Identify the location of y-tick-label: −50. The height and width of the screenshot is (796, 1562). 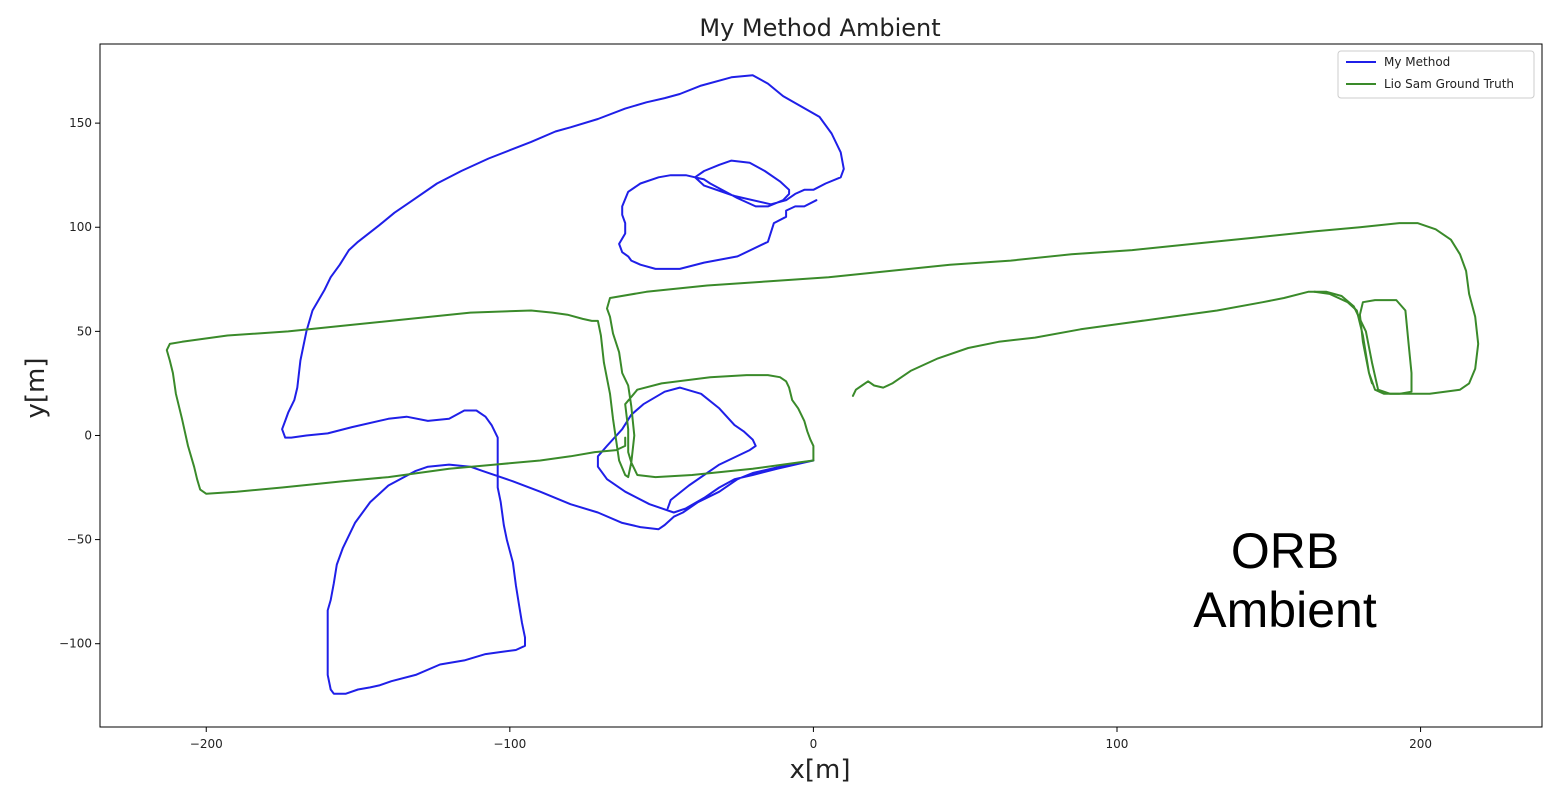
(79, 540).